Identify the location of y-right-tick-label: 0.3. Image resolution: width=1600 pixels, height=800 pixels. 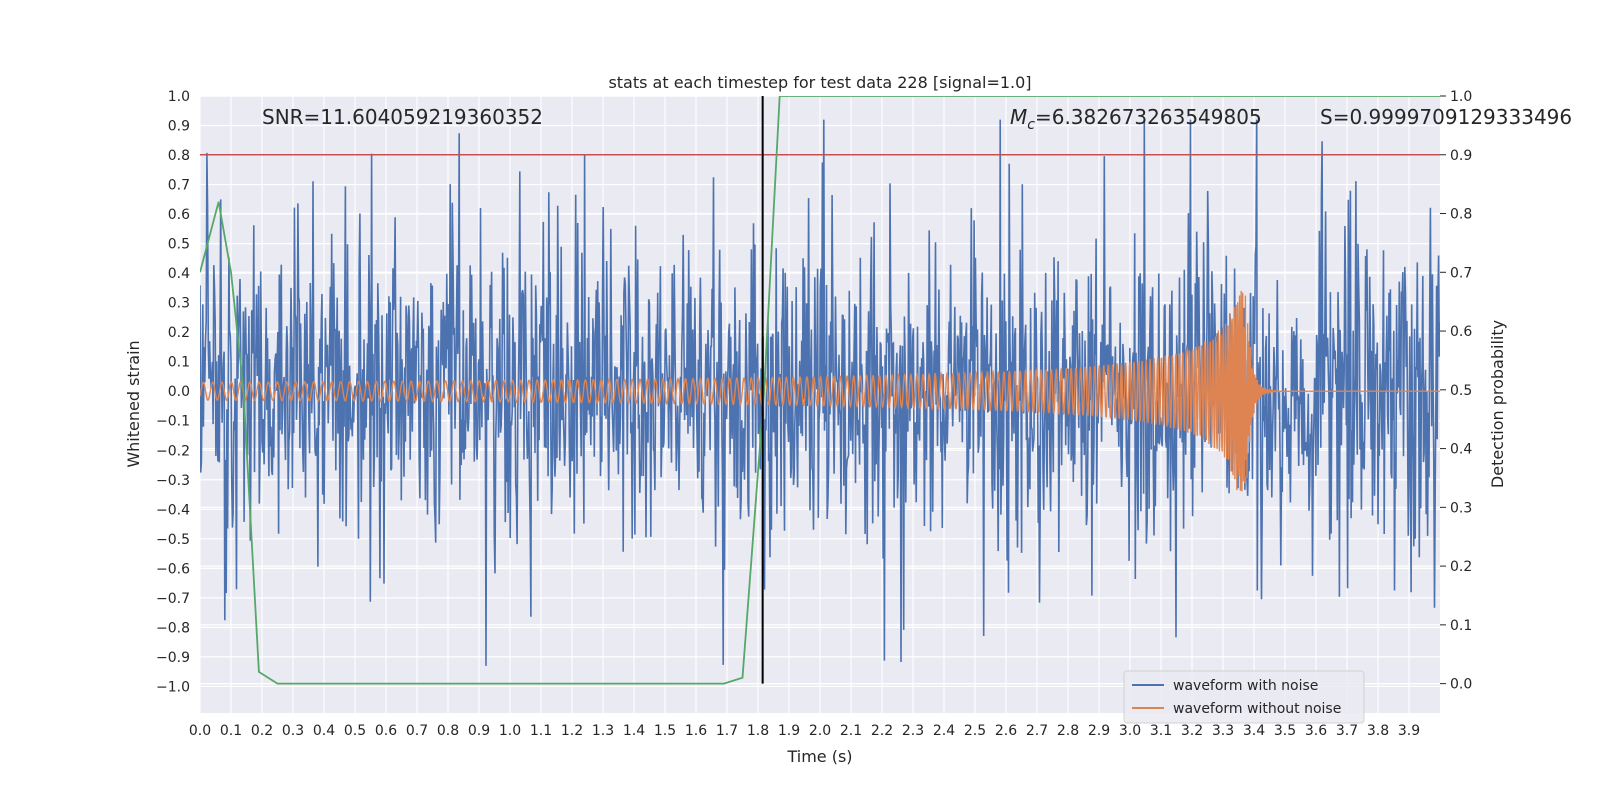
(1461, 508).